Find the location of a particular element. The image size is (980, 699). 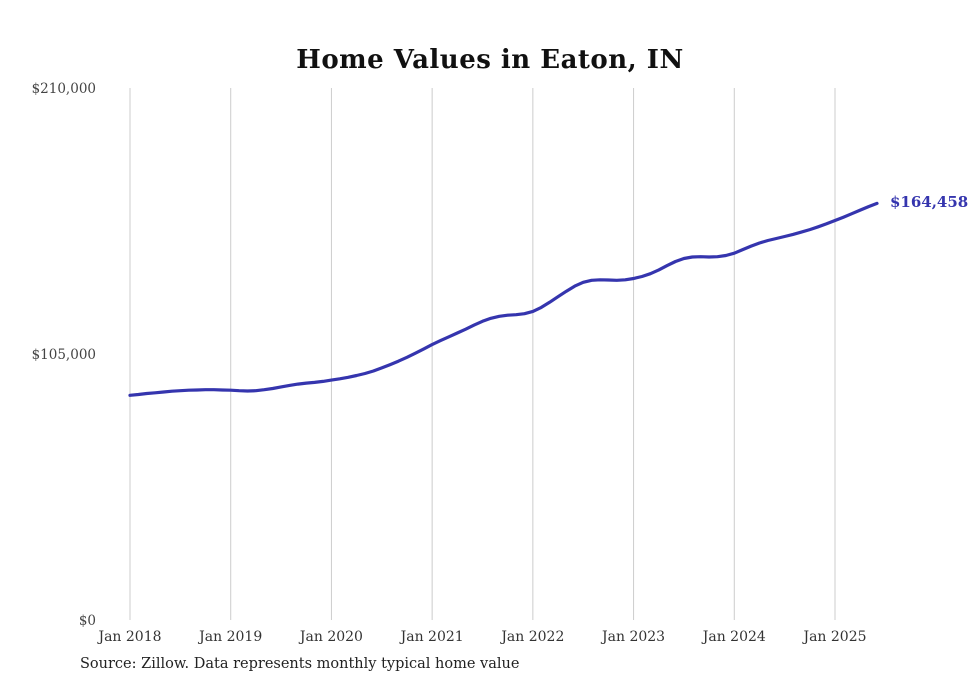

latest-value-label: $164,458 is located at coordinates (929, 202).